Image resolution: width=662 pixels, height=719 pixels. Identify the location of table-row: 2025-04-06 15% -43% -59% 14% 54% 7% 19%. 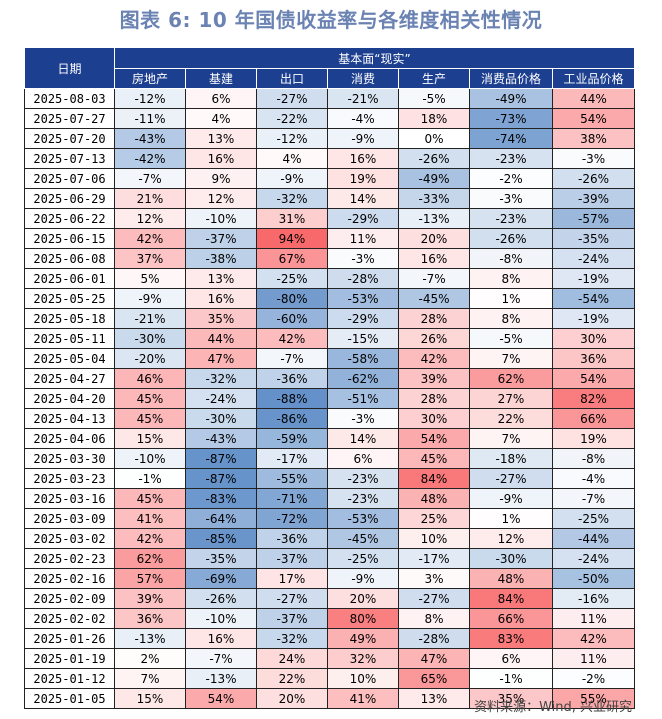
(329, 438).